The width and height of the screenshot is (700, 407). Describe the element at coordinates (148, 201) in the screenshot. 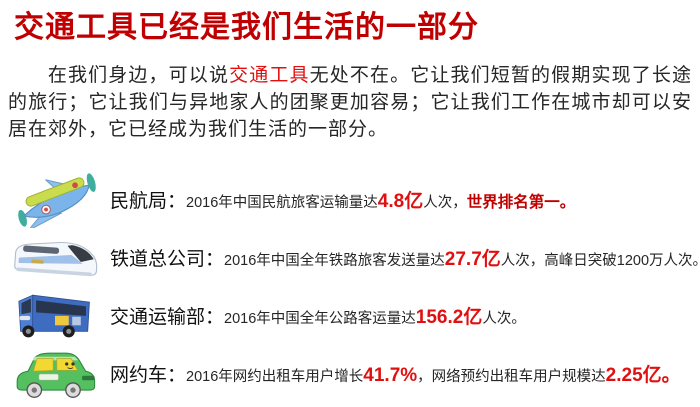

I see `row-label: 民航局：` at that location.